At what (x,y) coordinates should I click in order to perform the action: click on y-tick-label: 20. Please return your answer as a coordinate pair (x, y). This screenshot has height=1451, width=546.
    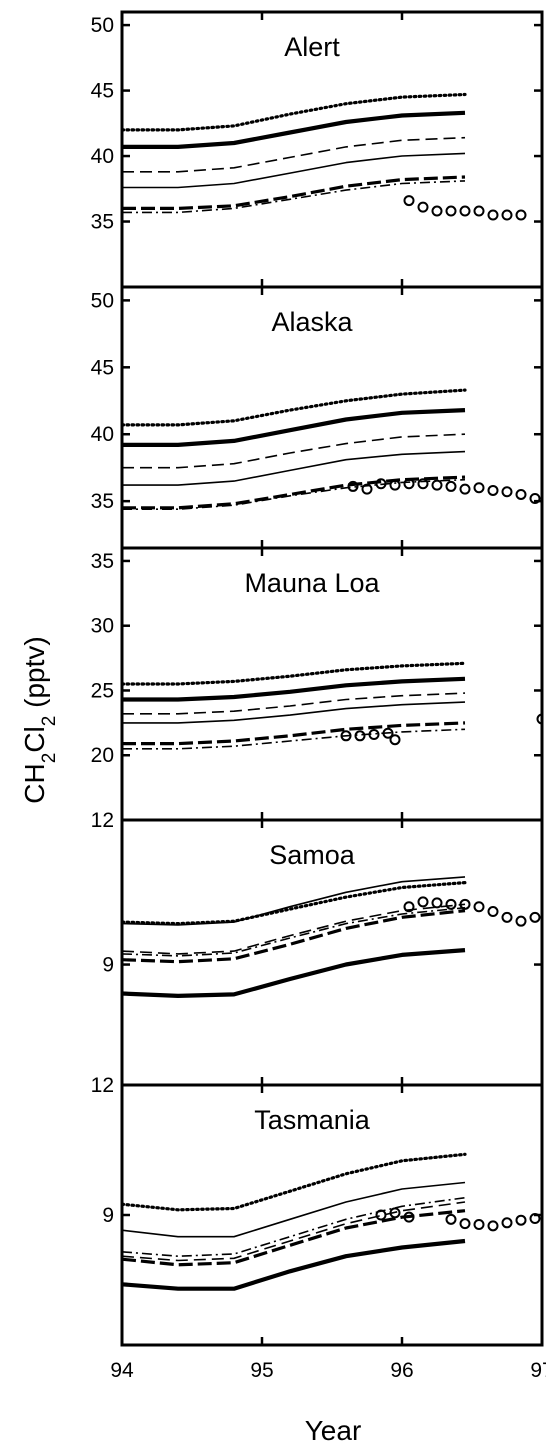
    Looking at the image, I should click on (102, 755).